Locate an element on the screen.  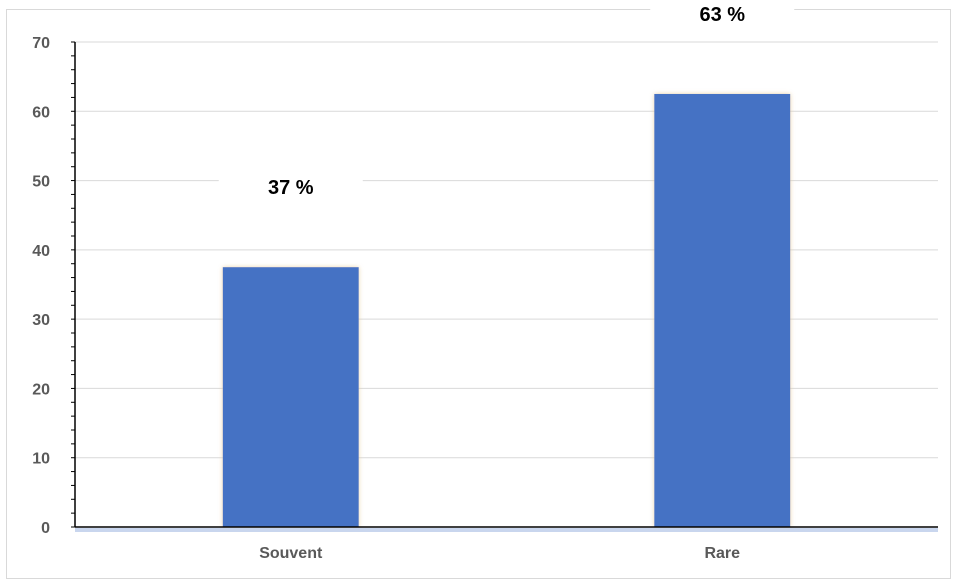
x-axis: Souvent Rare is located at coordinates (506, 544).